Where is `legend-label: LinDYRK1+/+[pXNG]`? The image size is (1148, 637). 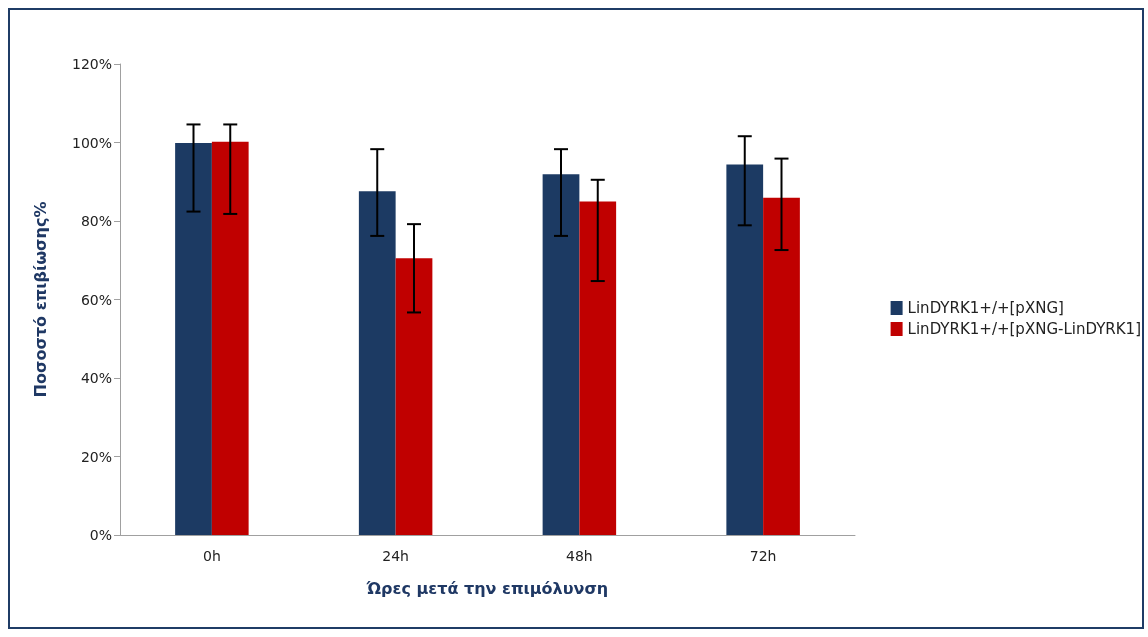
legend-label: LinDYRK1+/+[pXNG] is located at coordinates (985, 308).